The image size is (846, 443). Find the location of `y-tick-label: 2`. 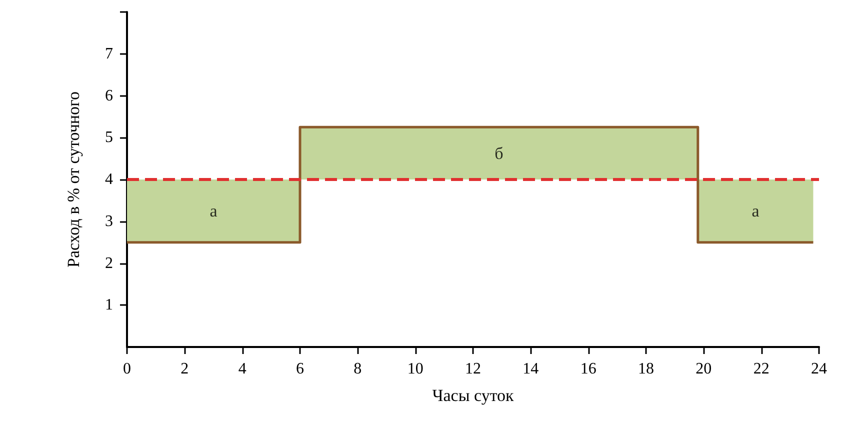

y-tick-label: 2 is located at coordinates (109, 263).